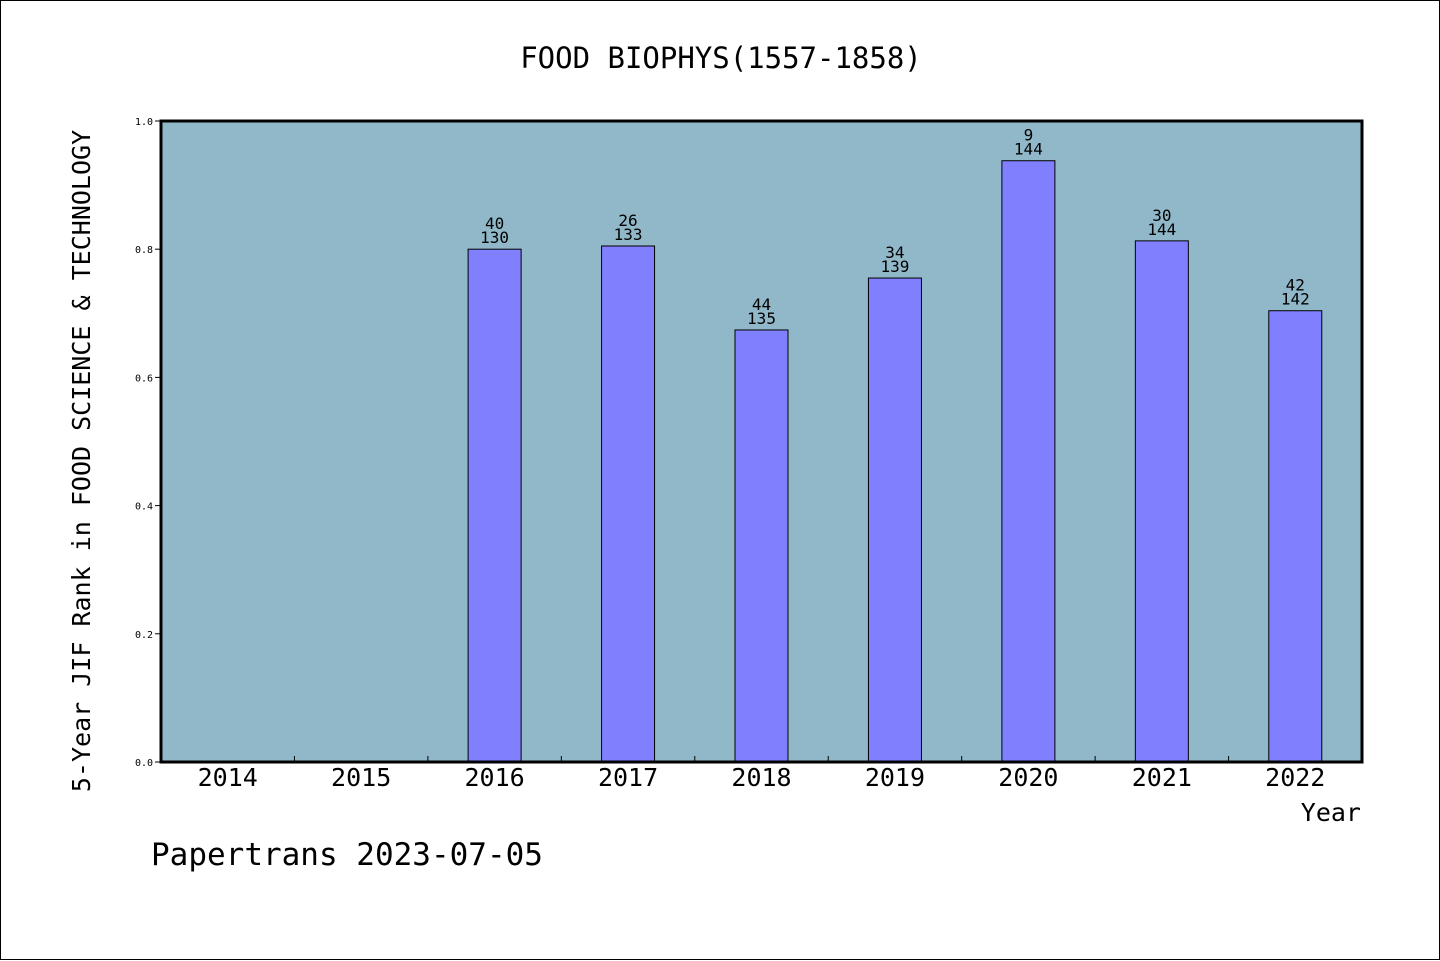  Describe the element at coordinates (1295, 536) in the screenshot. I see `bar-2022` at that location.